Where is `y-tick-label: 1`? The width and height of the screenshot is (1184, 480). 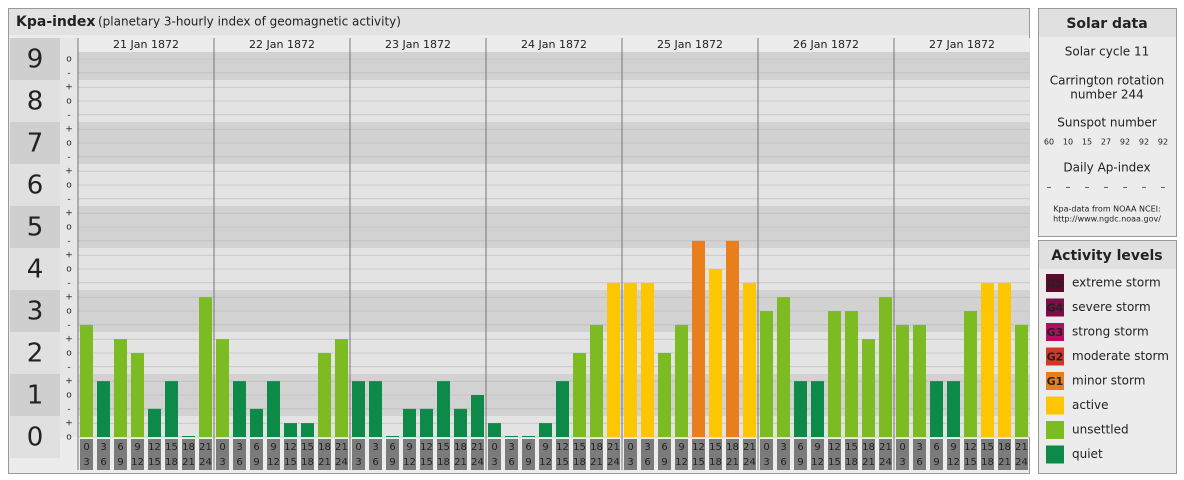 y-tick-label: 1 is located at coordinates (35, 396).